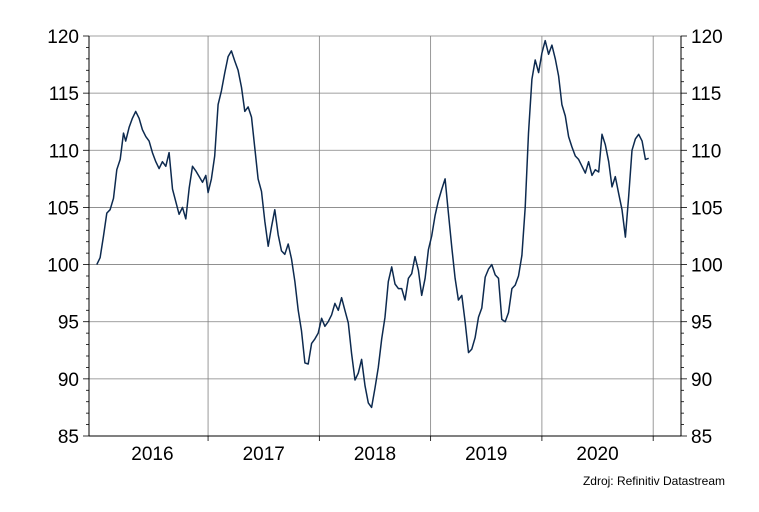 Image resolution: width=759 pixels, height=512 pixels. I want to click on right-y-tick-label: 90, so click(701, 380).